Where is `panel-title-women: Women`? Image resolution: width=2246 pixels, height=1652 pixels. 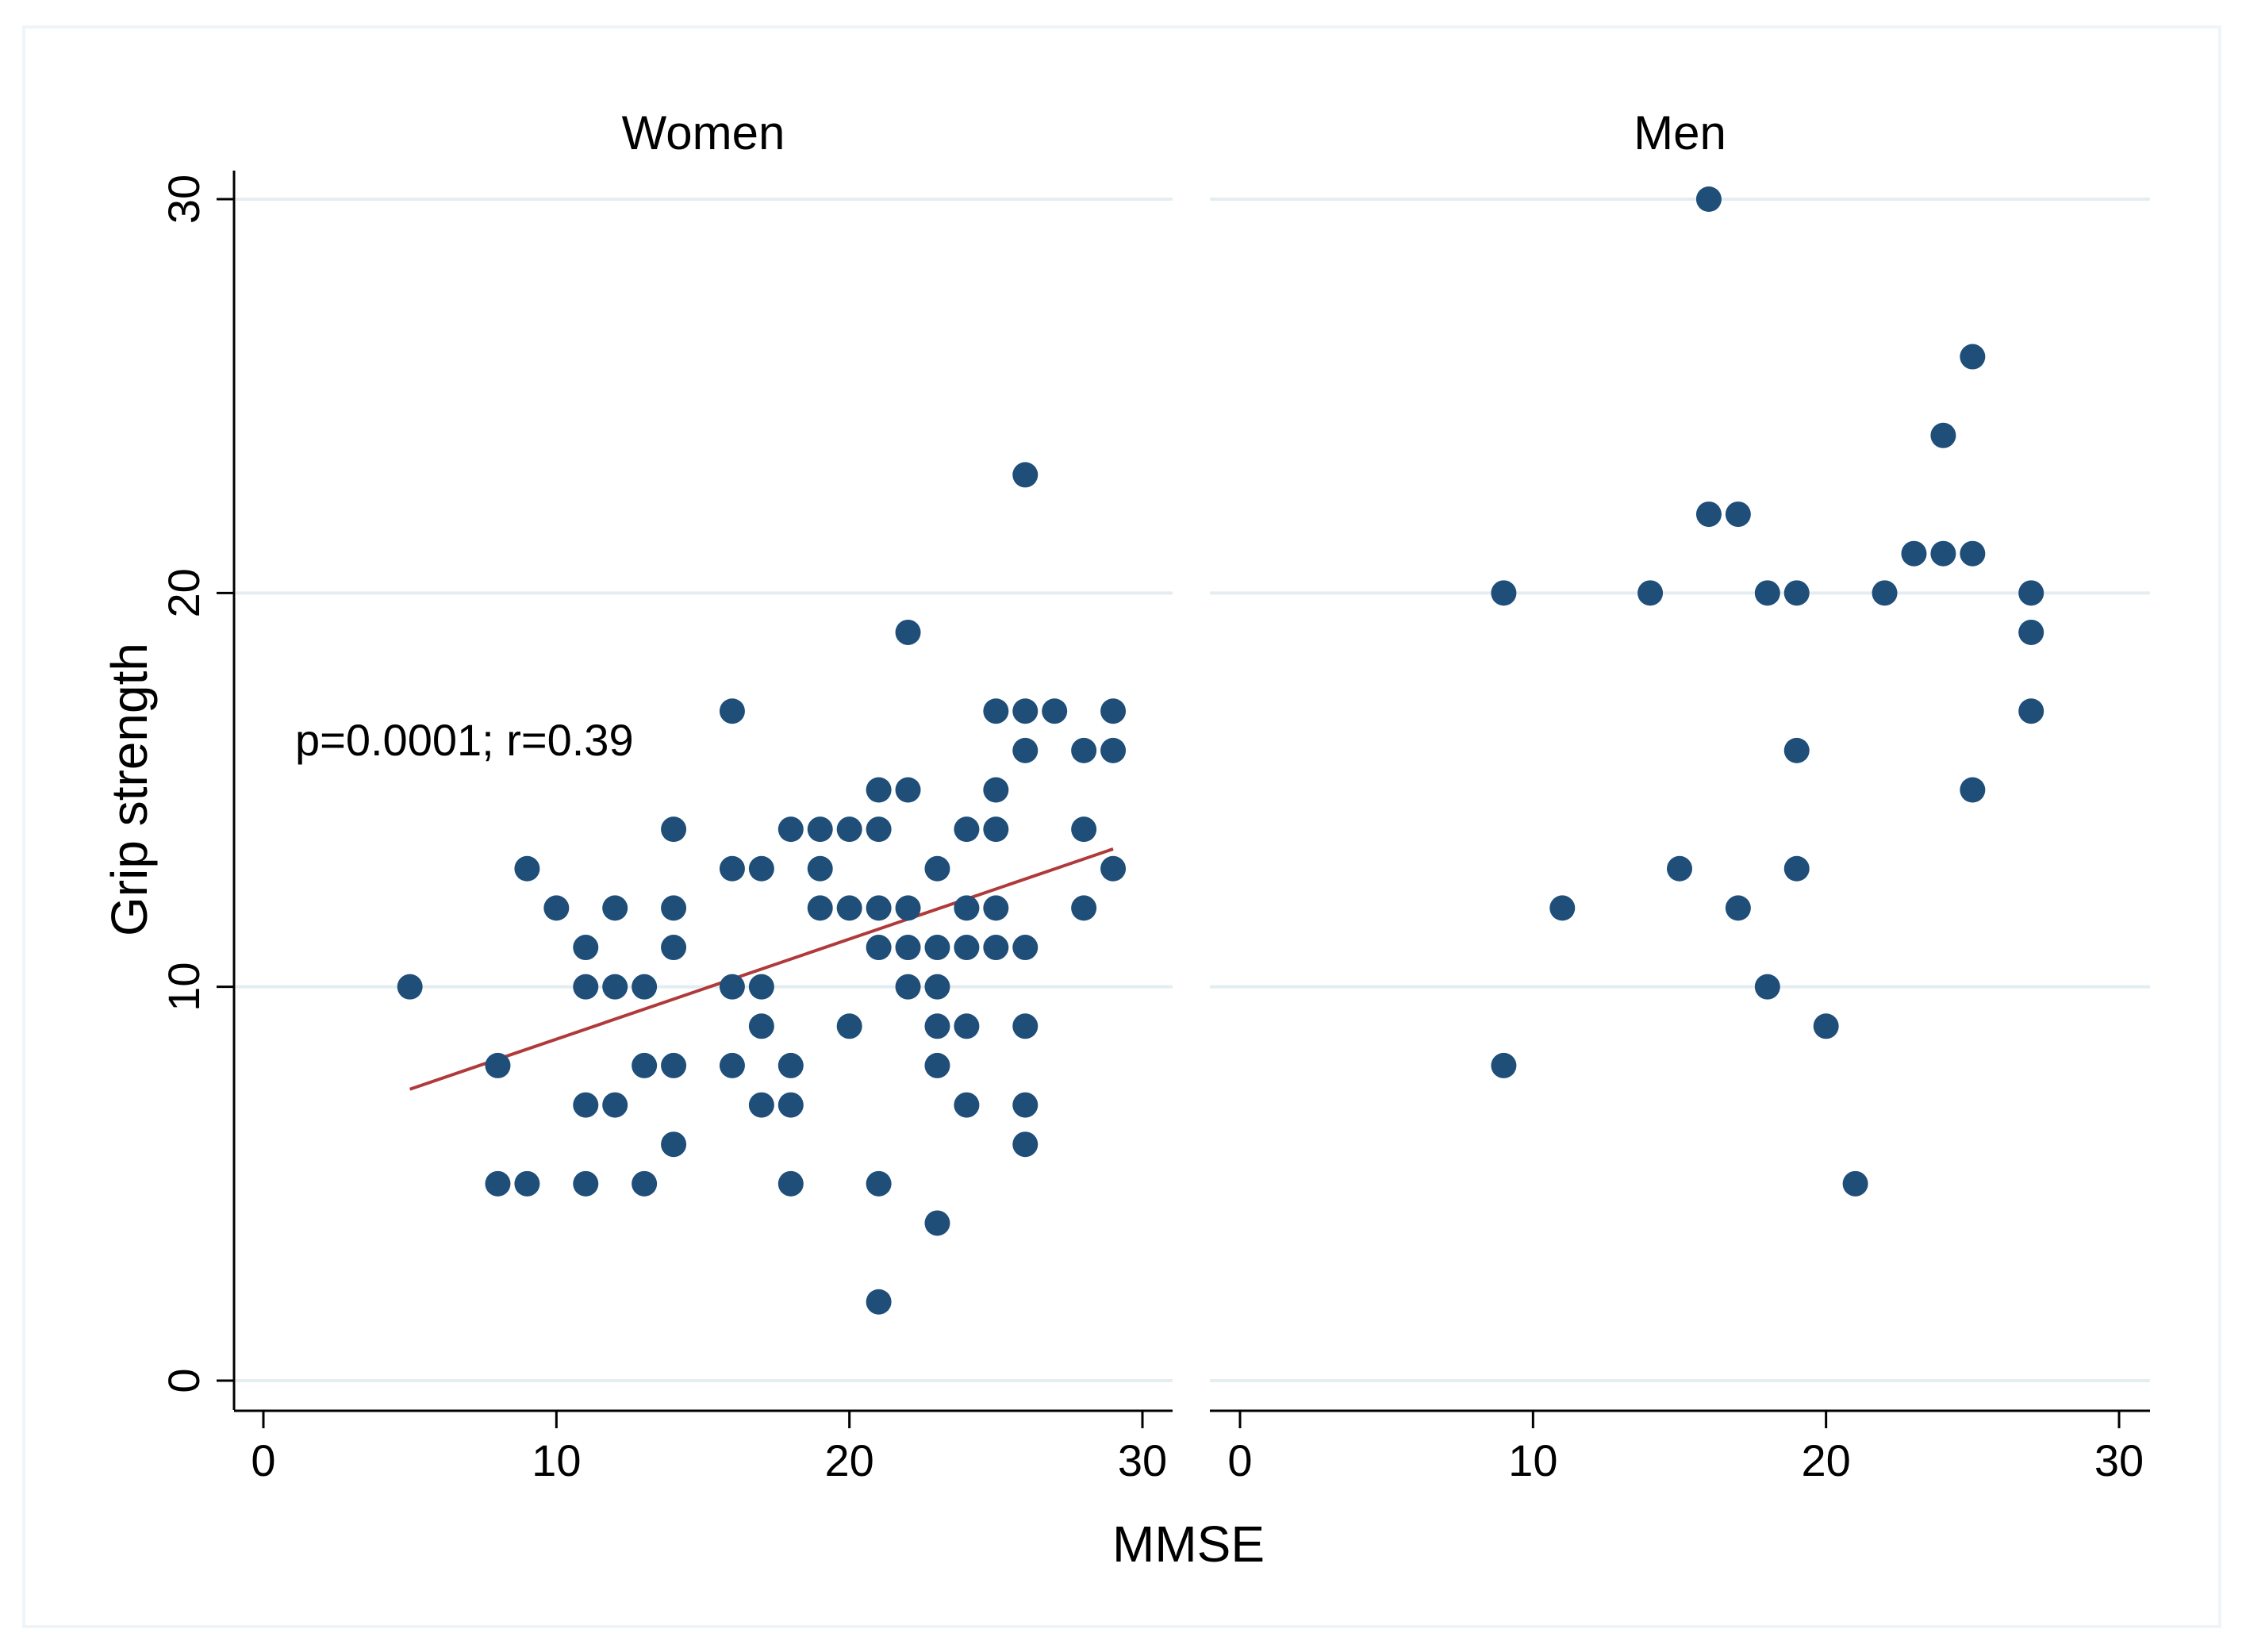
panel-title-women: Women is located at coordinates (704, 132).